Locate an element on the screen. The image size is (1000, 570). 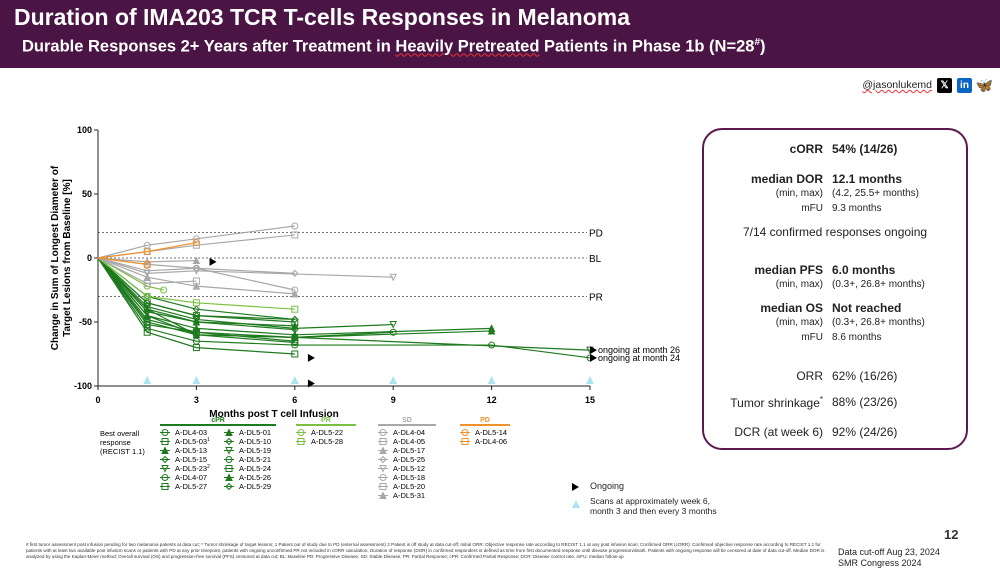
mpfs-label: median PFS is located at coordinates (788, 270).